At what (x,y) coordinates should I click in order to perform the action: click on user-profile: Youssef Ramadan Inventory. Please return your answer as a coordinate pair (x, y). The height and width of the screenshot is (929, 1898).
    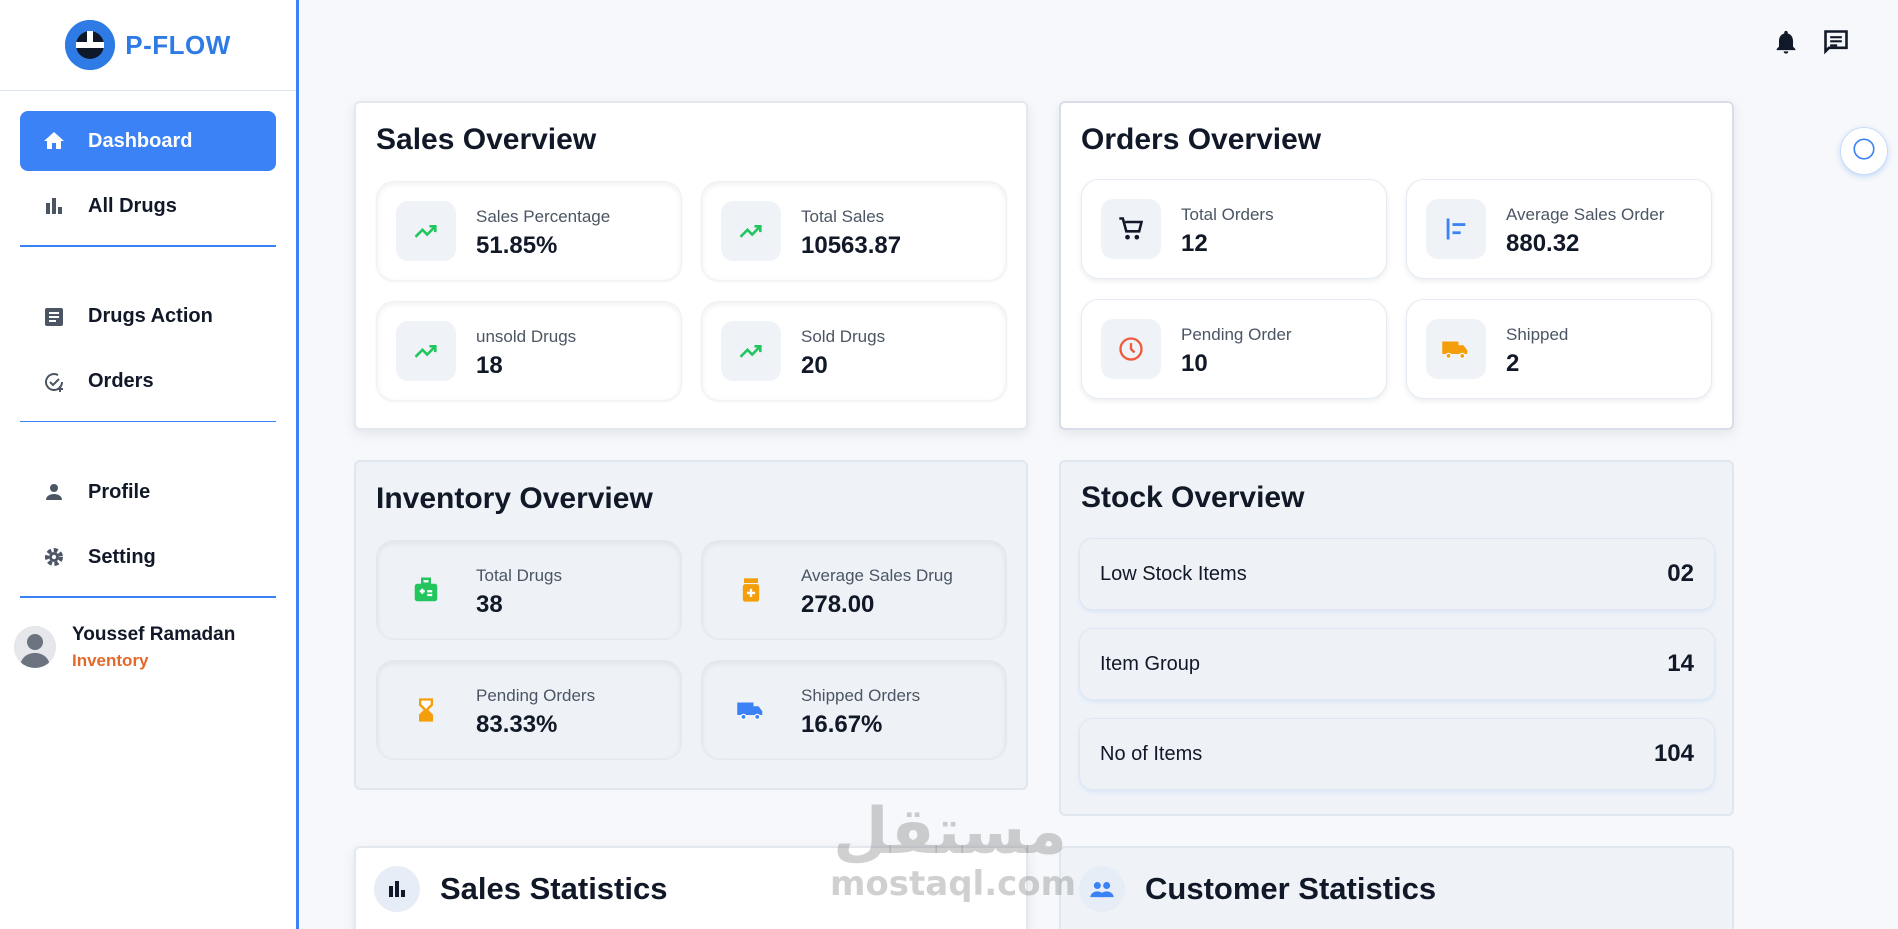
    Looking at the image, I should click on (148, 634).